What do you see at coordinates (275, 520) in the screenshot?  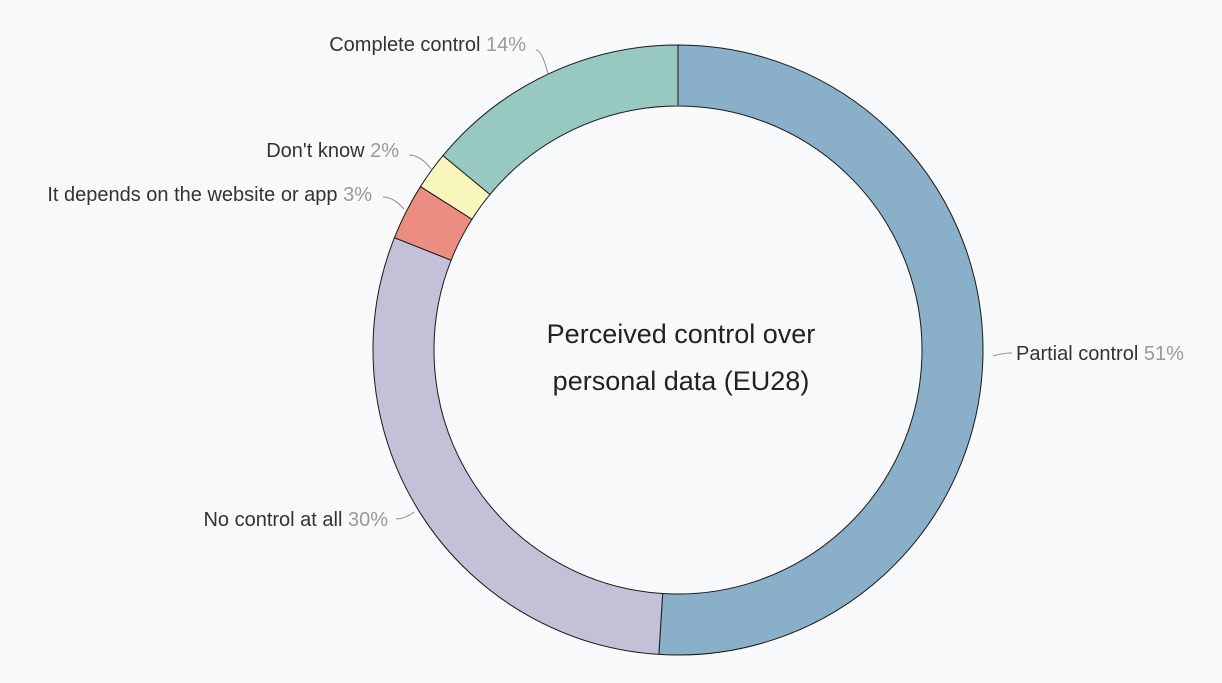 I see `label-name-no-control-at-all: No control at all` at bounding box center [275, 520].